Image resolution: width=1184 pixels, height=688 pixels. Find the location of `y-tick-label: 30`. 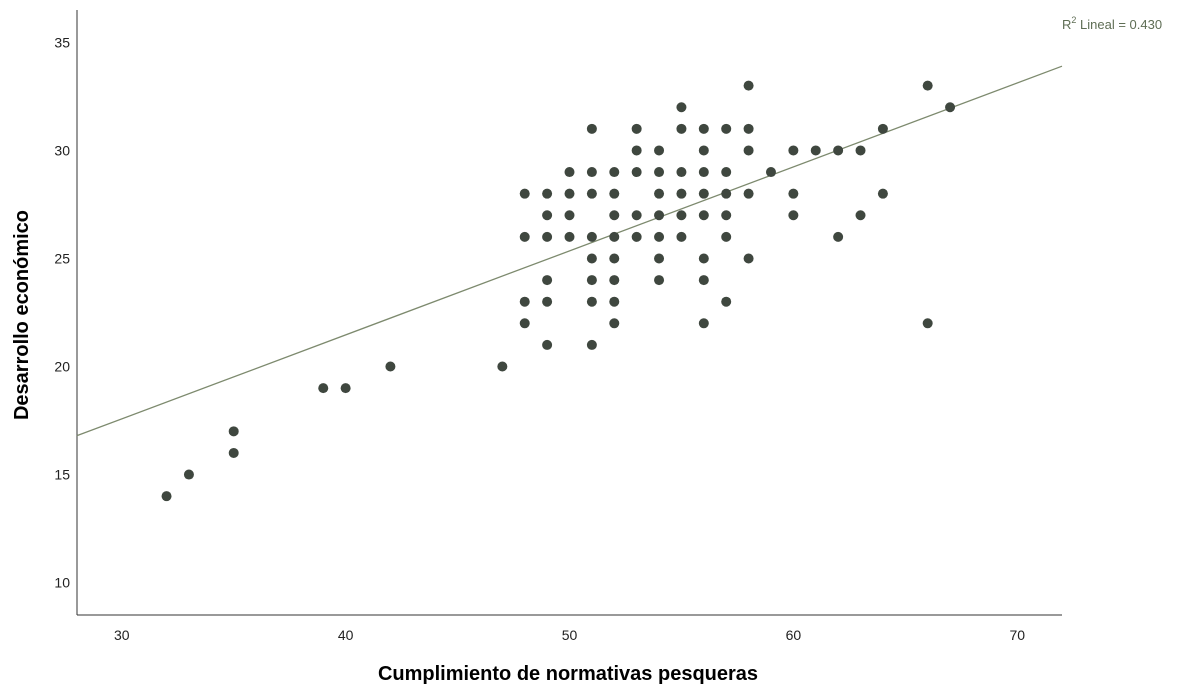

y-tick-label: 30 is located at coordinates (62, 150).